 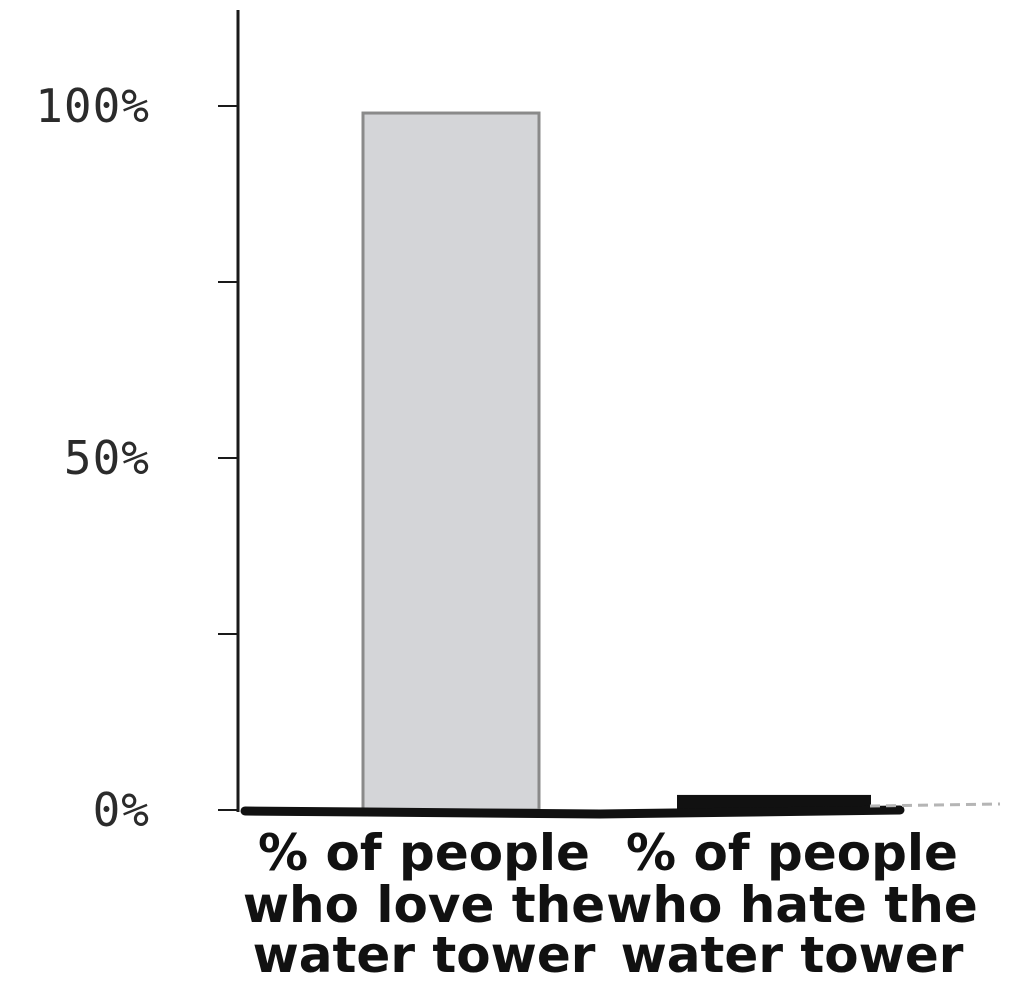 I want to click on y-tick-label: 100%, so click(x=92, y=106).